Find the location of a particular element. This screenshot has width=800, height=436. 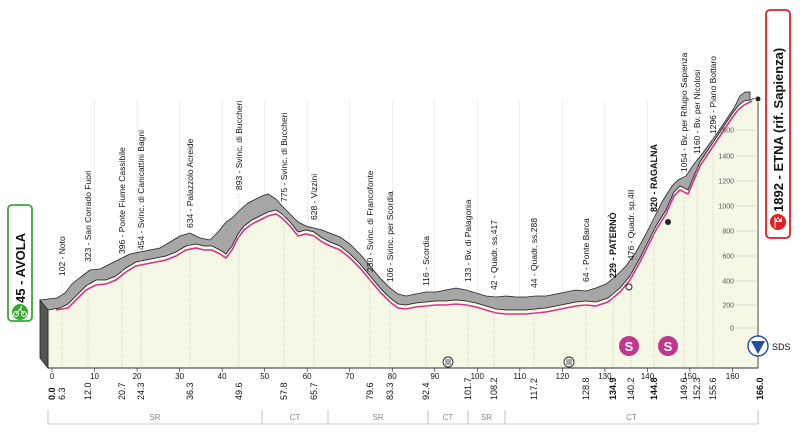

sprint-letter-1: S is located at coordinates (629, 346).